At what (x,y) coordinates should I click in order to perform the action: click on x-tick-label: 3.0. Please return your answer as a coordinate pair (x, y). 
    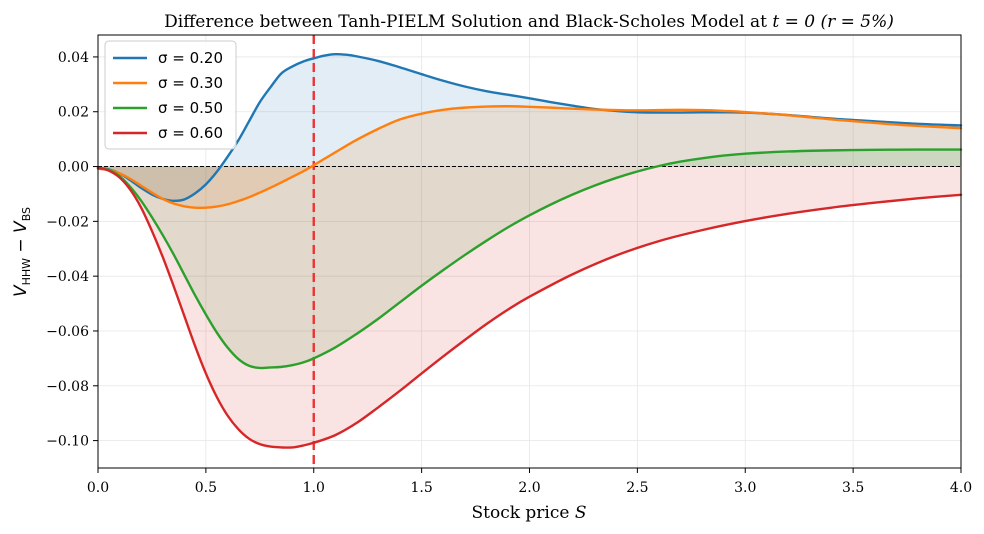
    Looking at the image, I should click on (745, 488).